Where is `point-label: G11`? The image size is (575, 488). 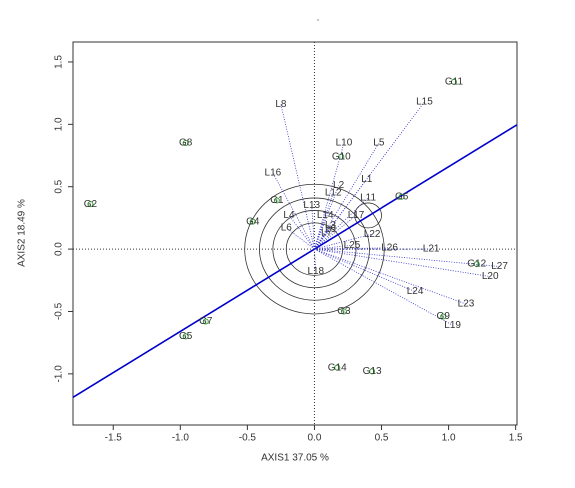
point-label: G11 is located at coordinates (454, 82).